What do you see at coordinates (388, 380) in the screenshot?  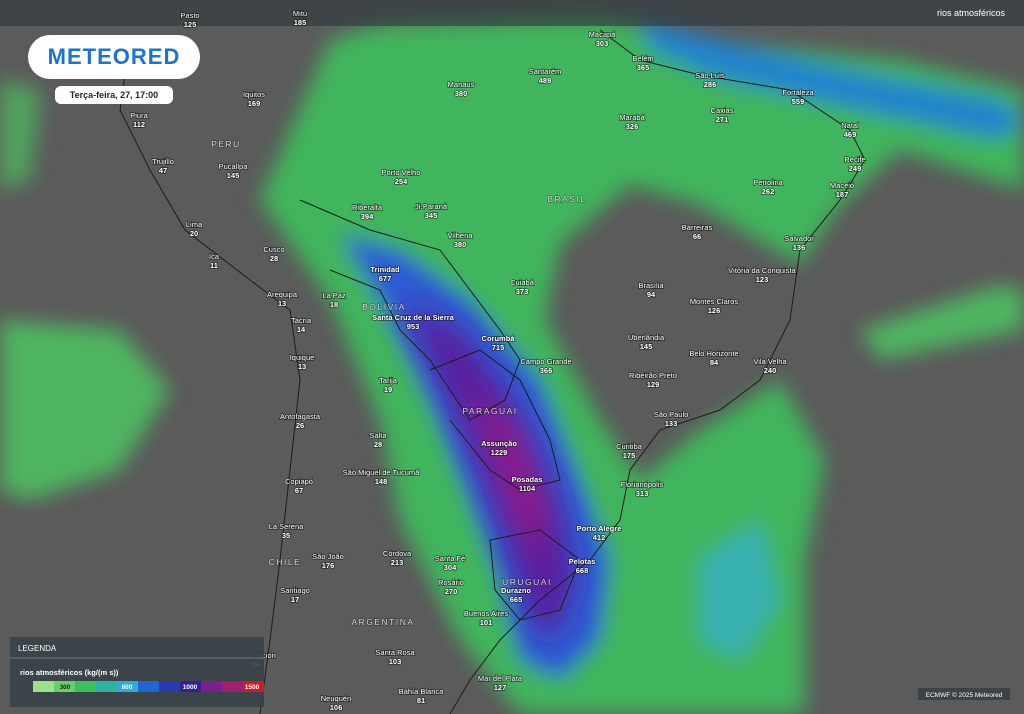 I see `city-name: Tarija` at bounding box center [388, 380].